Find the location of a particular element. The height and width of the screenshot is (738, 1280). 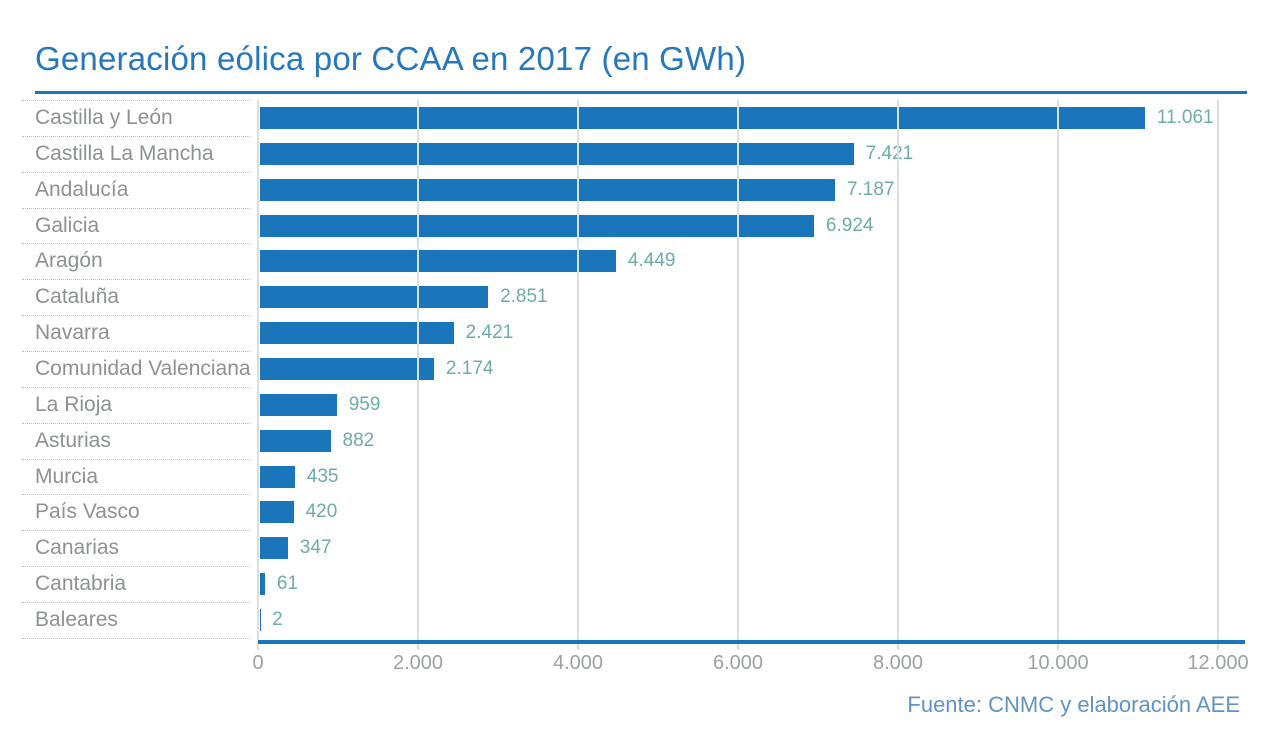

bar-track: 2.421 is located at coordinates (738, 333).